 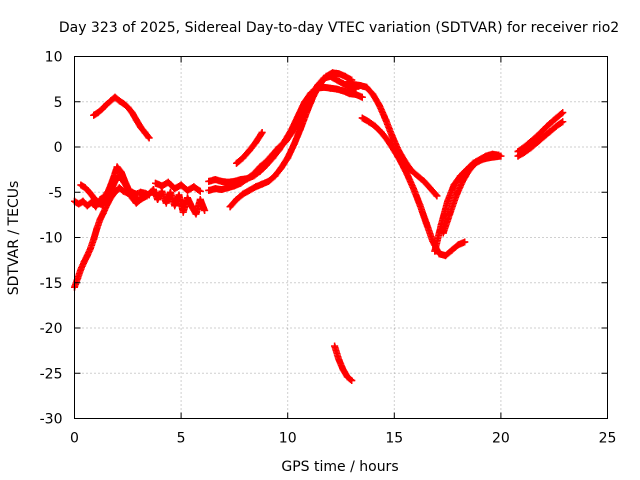 What do you see at coordinates (339, 467) in the screenshot?
I see `x-axis-label: GPS time / hours` at bounding box center [339, 467].